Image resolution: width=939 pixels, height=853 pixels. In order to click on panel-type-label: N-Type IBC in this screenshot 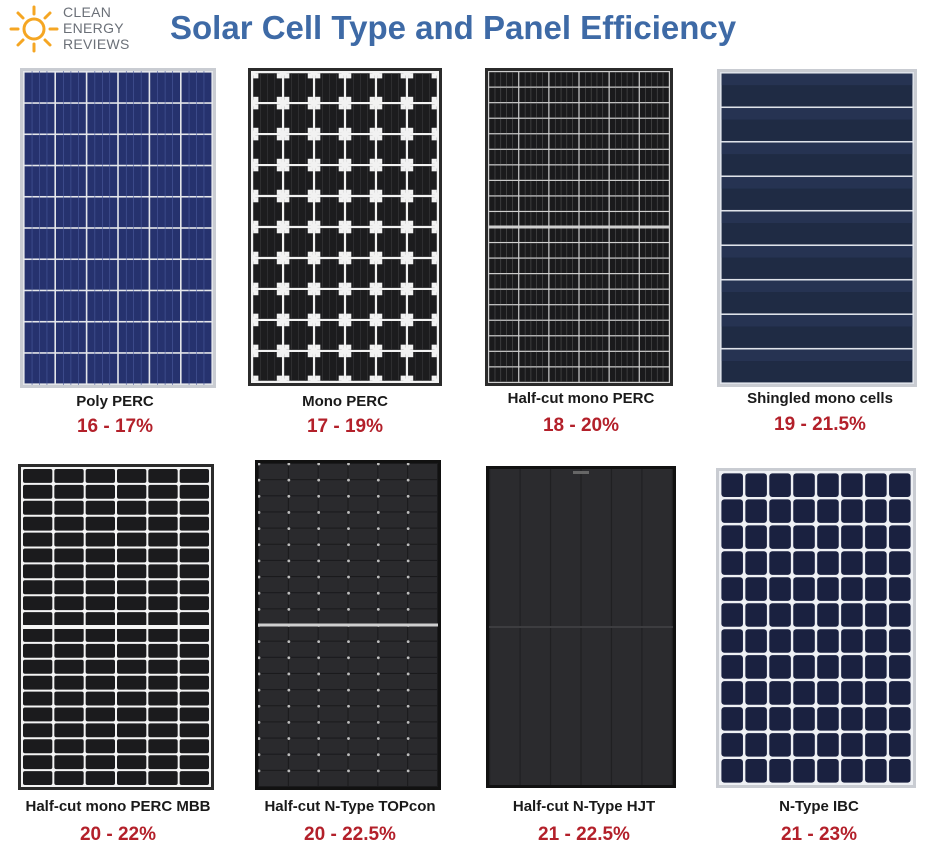, I will do `click(819, 806)`.